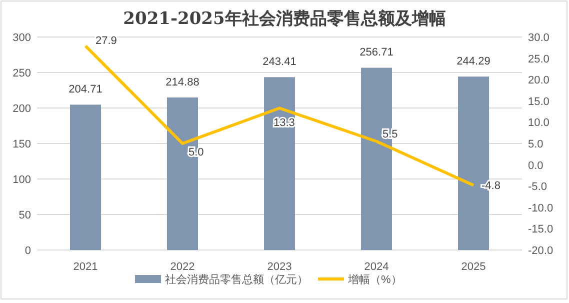  What do you see at coordinates (539, 59) in the screenshot?
I see `y2-tick-label: 25.0` at bounding box center [539, 59].